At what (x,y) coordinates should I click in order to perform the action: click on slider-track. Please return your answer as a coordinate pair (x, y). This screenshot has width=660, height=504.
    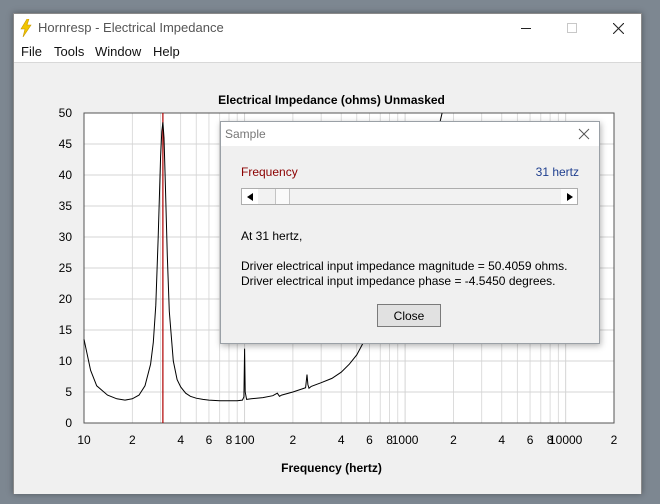
    Looking at the image, I should click on (409, 196).